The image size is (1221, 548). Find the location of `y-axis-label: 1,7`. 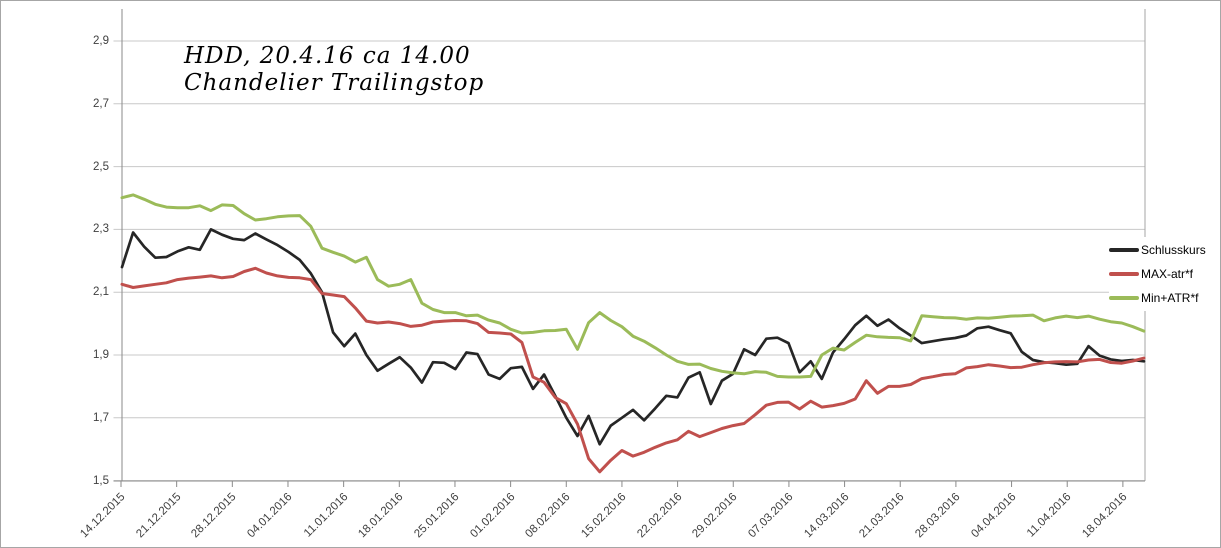

y-axis-label: 1,7 is located at coordinates (101, 417).